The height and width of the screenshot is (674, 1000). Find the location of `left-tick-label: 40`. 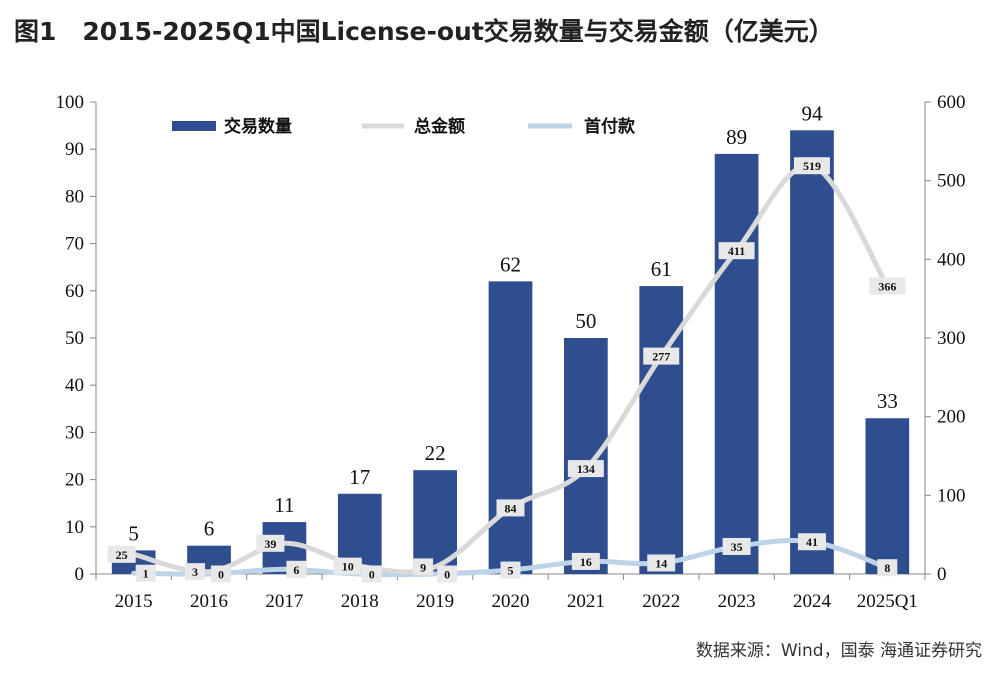

left-tick-label: 40 is located at coordinates (74, 385).